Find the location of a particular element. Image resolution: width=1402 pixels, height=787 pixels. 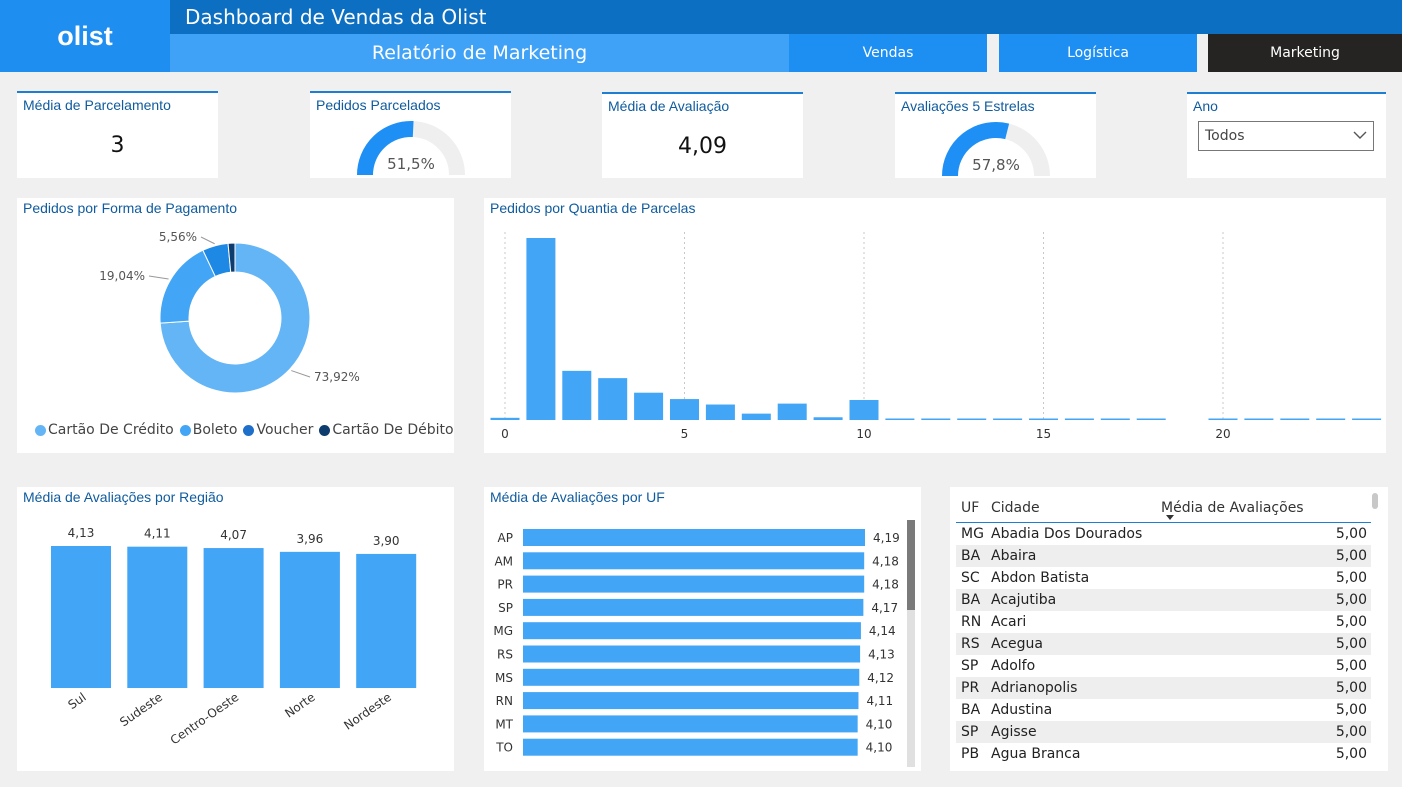

kpi-card-media-avaliacao: Média de Avaliação 4,09 is located at coordinates (702, 135).